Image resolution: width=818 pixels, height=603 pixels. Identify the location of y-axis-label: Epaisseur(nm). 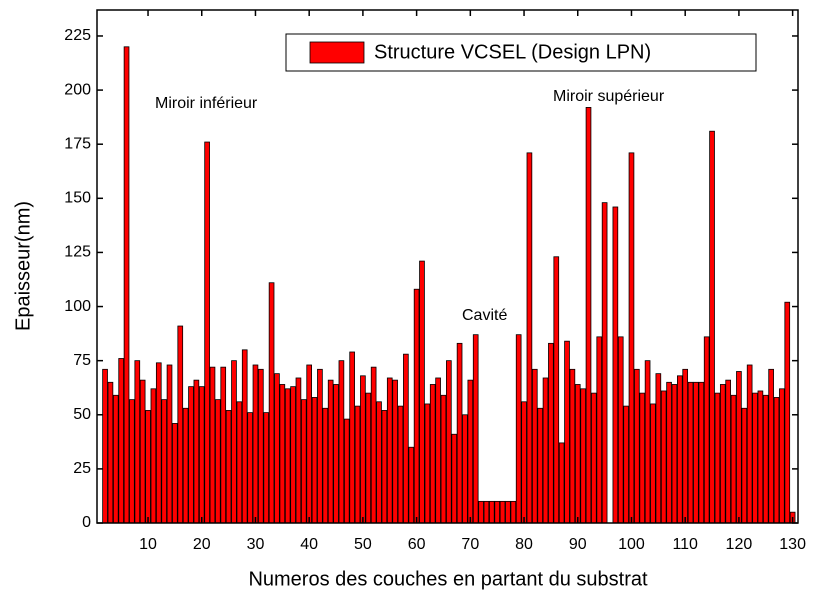
(23, 266).